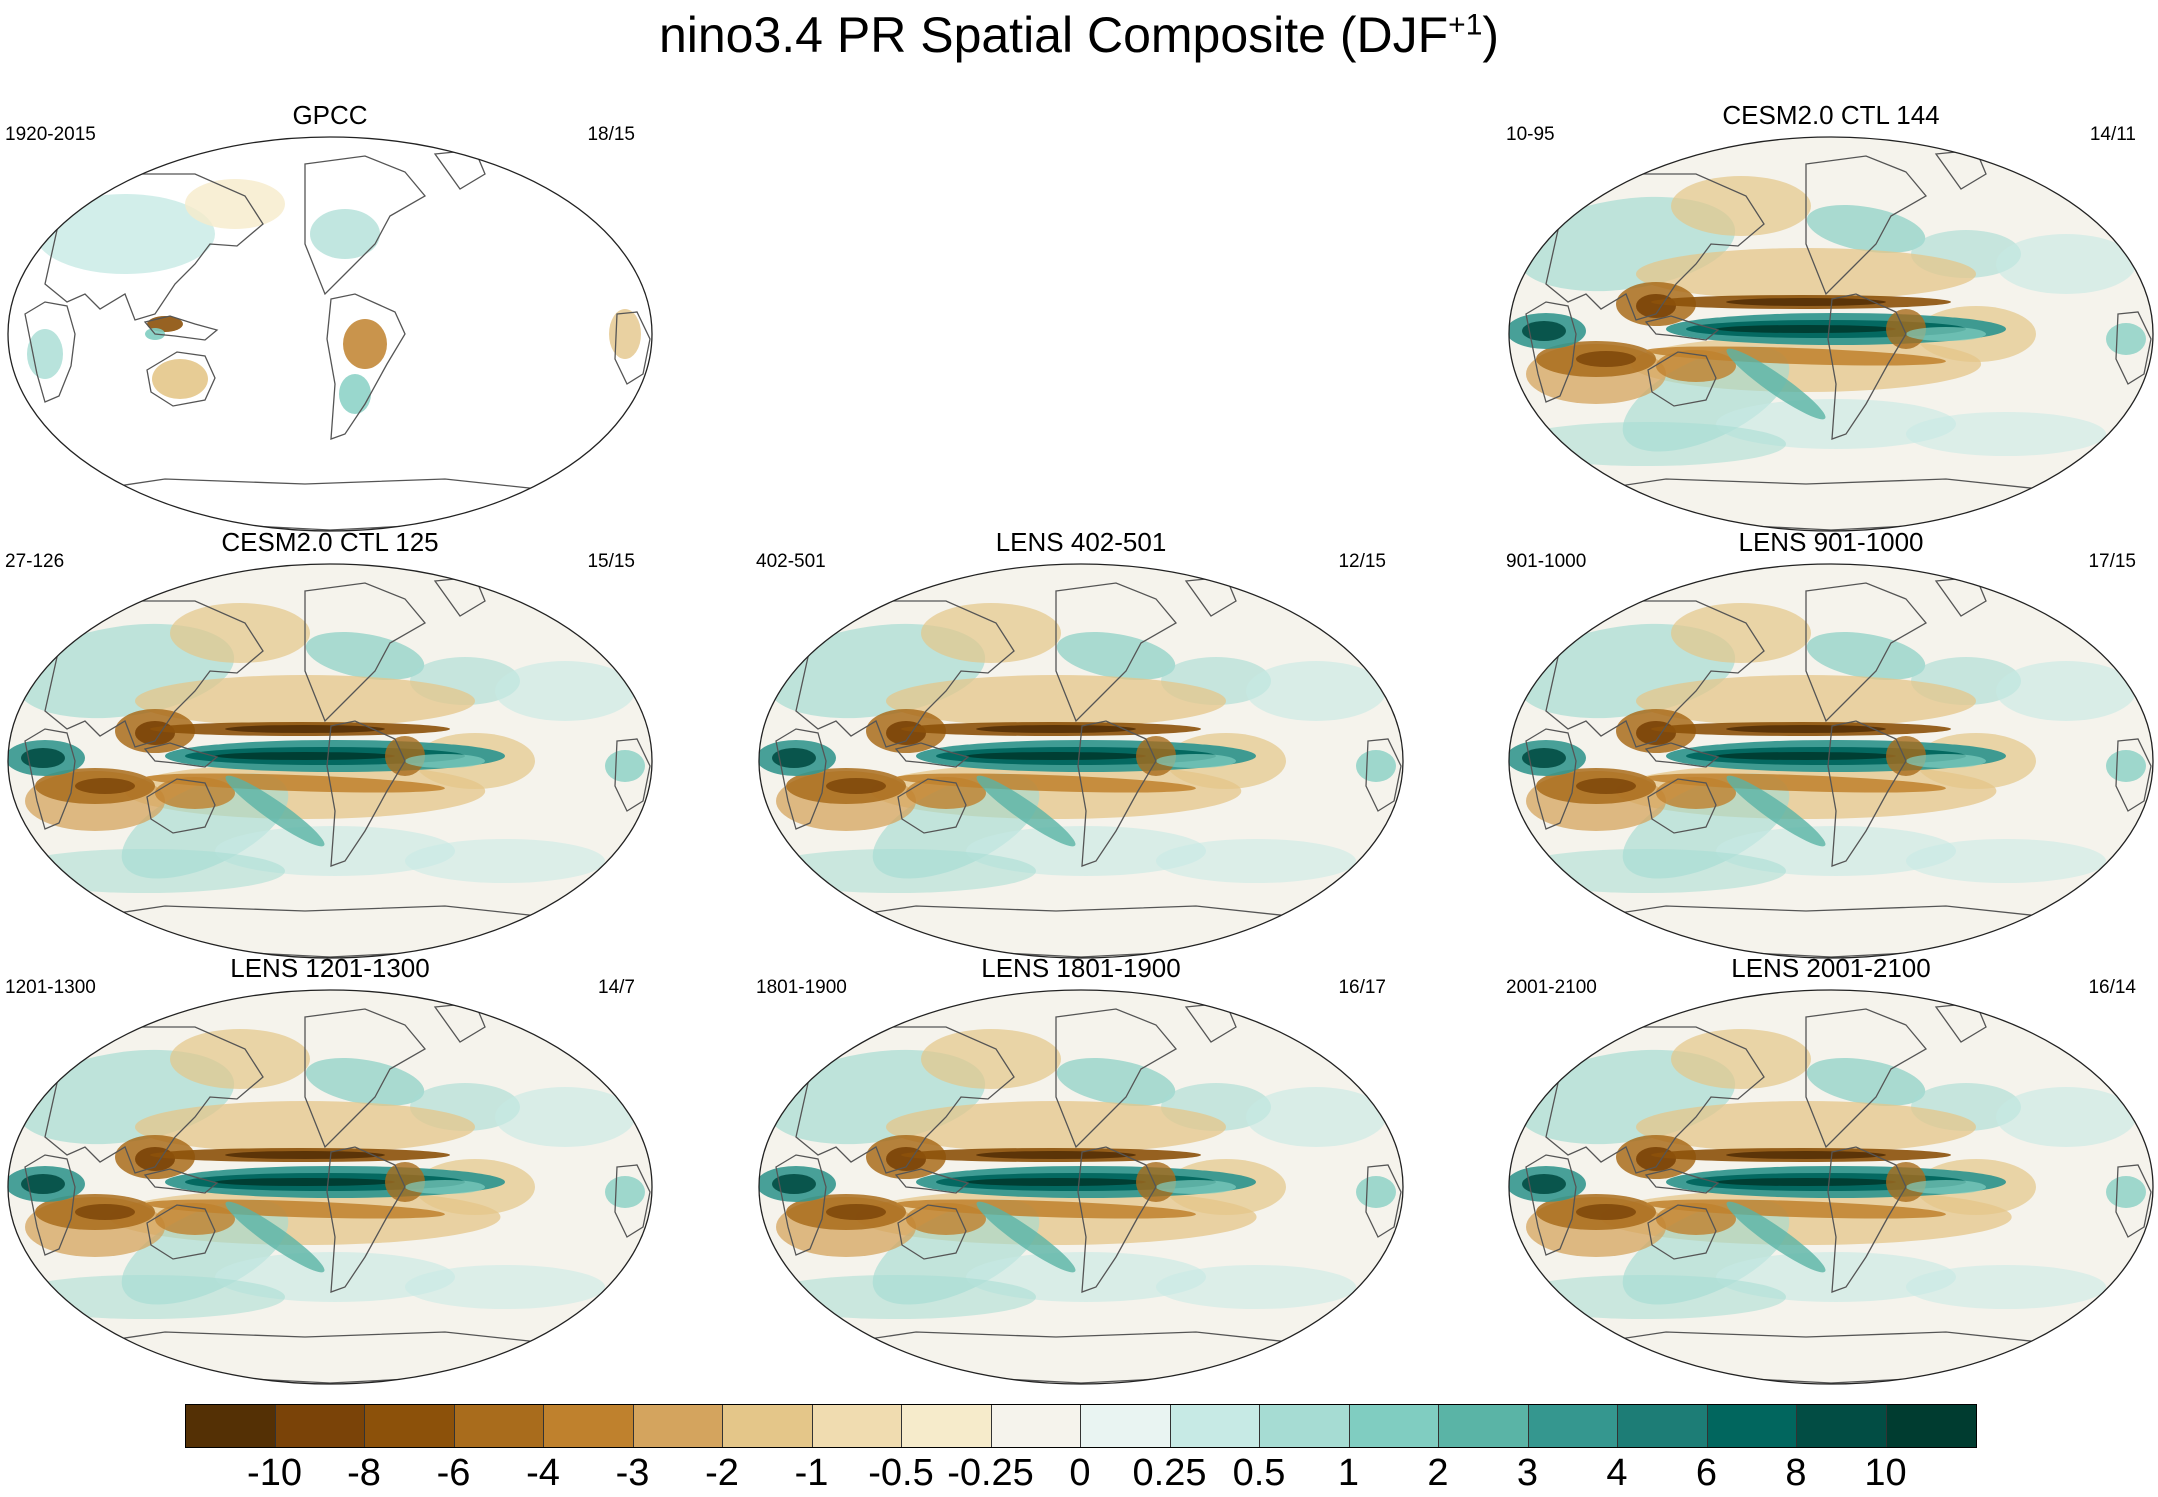  I want to click on panel-lens402: LENS 402-501 402-501 12/15, so click(1081, 743).